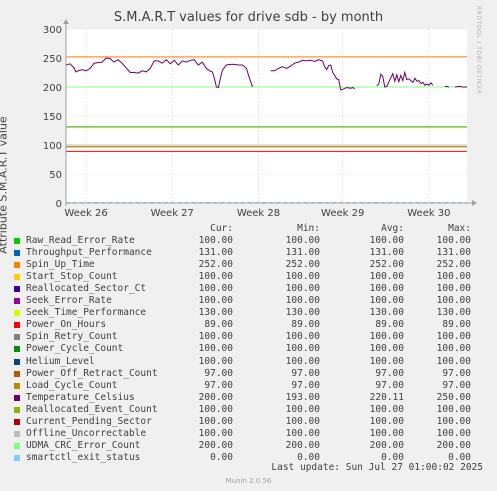  I want to click on legend-max-value: 130.00, so click(453, 313).